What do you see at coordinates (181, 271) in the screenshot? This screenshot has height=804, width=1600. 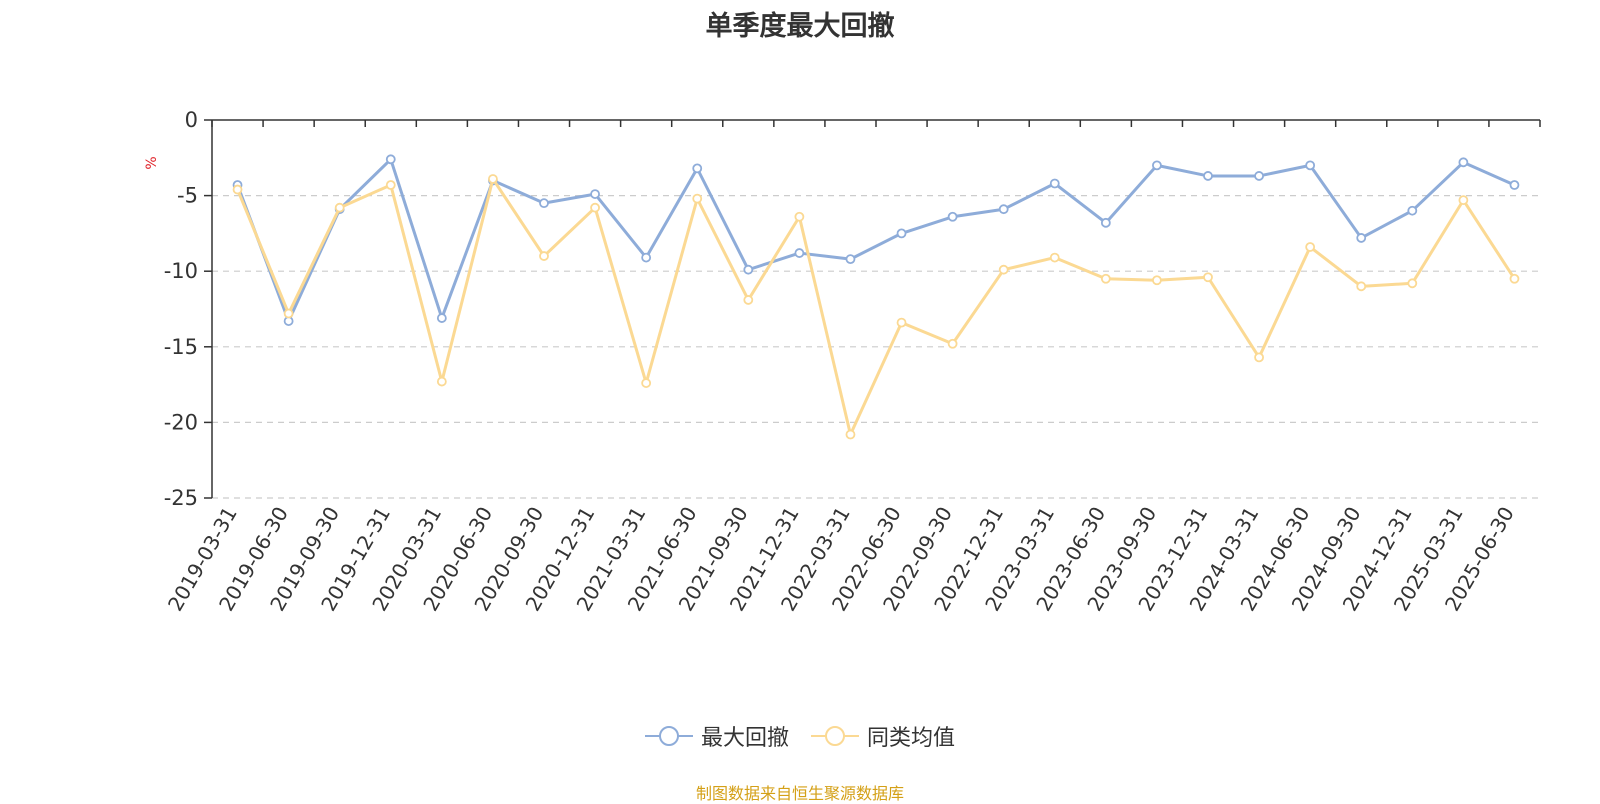 I see `y-tick-label: -10` at bounding box center [181, 271].